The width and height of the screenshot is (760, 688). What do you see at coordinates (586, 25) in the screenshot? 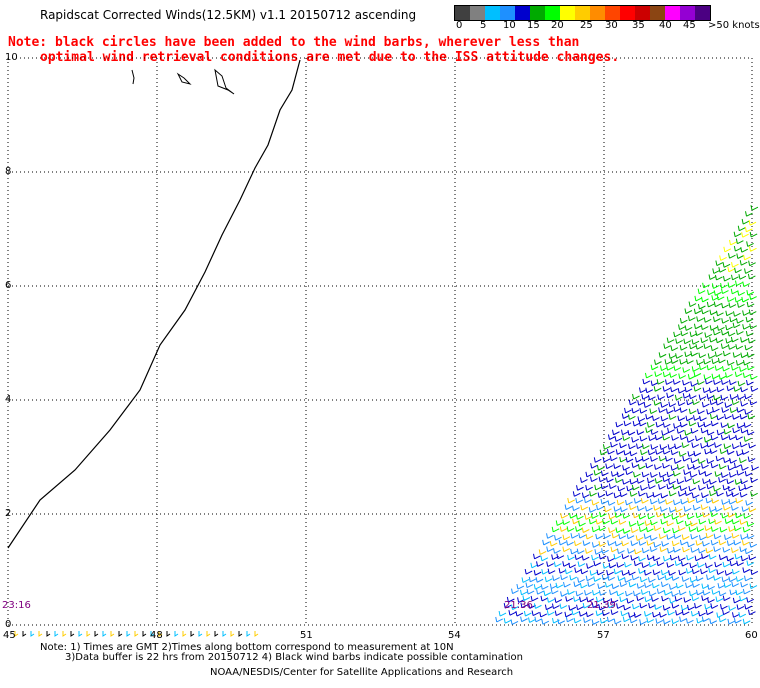
I see `legend-label: 25` at bounding box center [586, 25].